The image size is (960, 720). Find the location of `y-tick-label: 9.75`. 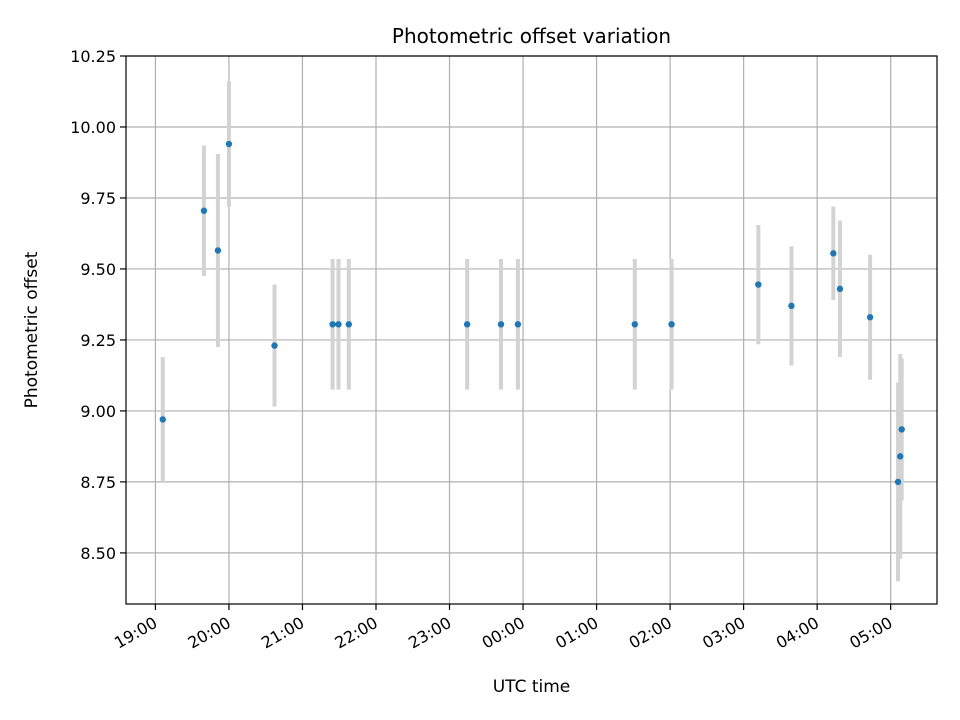

y-tick-label: 9.75 is located at coordinates (98, 198).